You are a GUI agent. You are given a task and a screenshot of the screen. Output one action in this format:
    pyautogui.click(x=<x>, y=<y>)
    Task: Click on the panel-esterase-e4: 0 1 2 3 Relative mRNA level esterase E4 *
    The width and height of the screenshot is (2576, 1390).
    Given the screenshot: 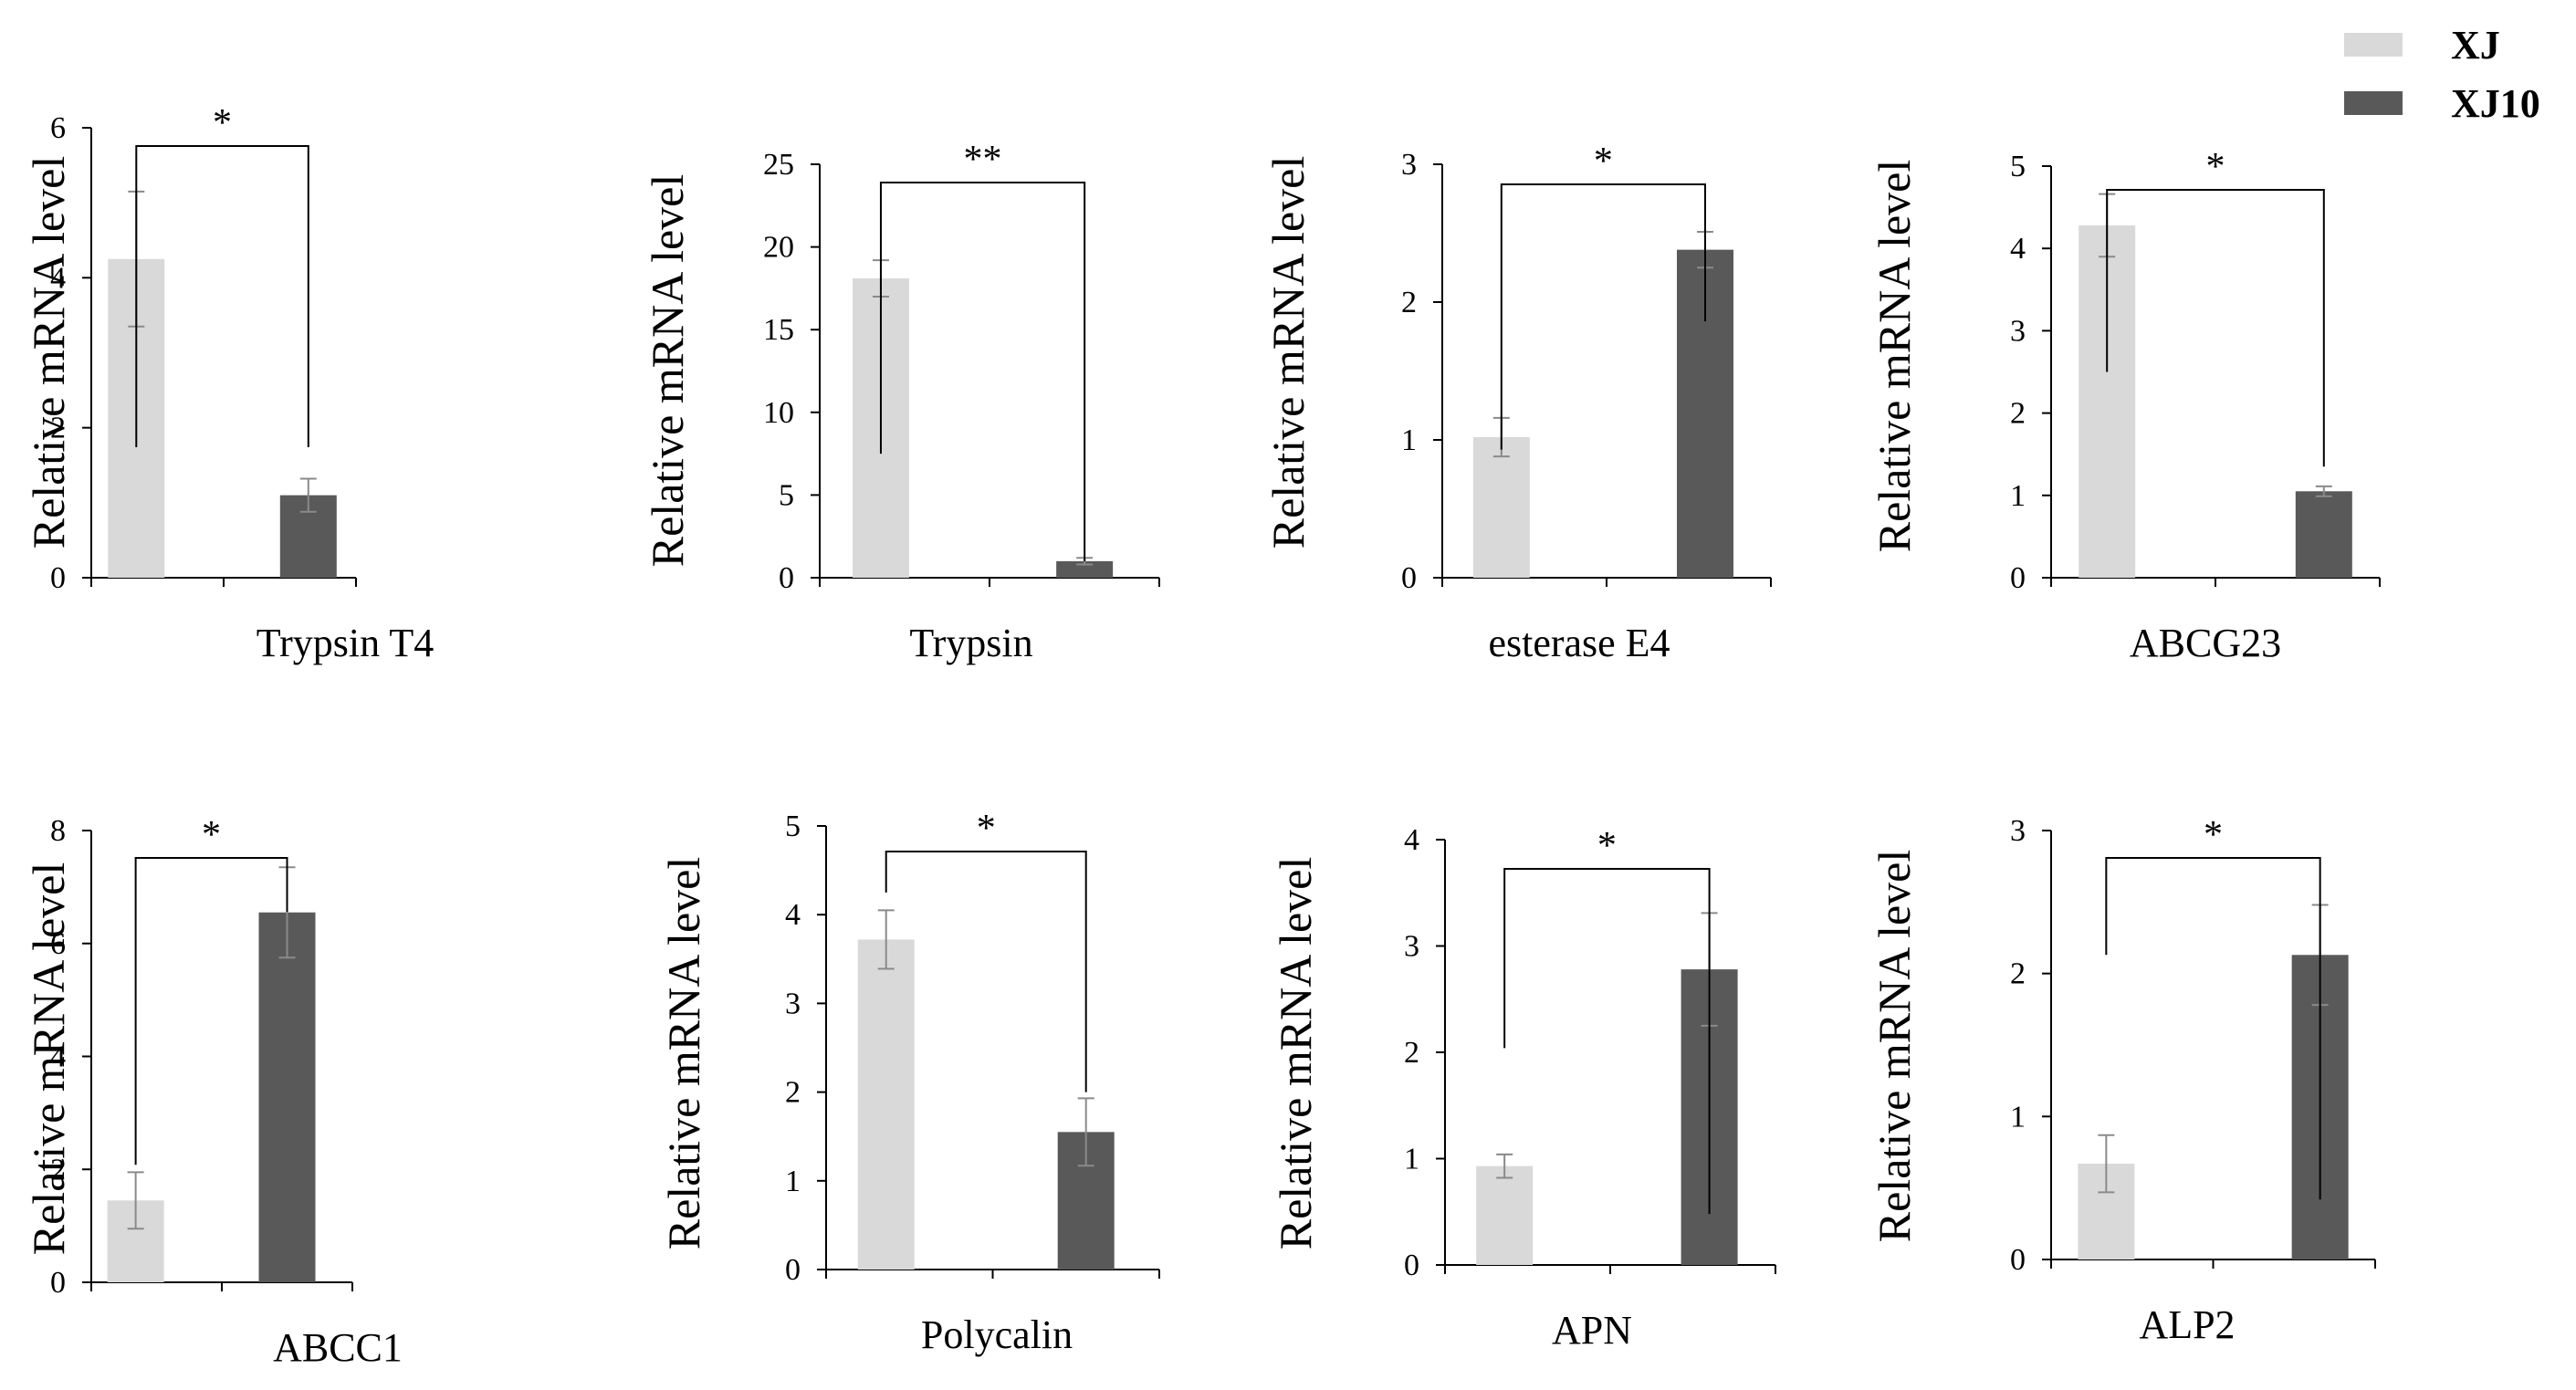 What is the action you would take?
    pyautogui.click(x=1517, y=403)
    